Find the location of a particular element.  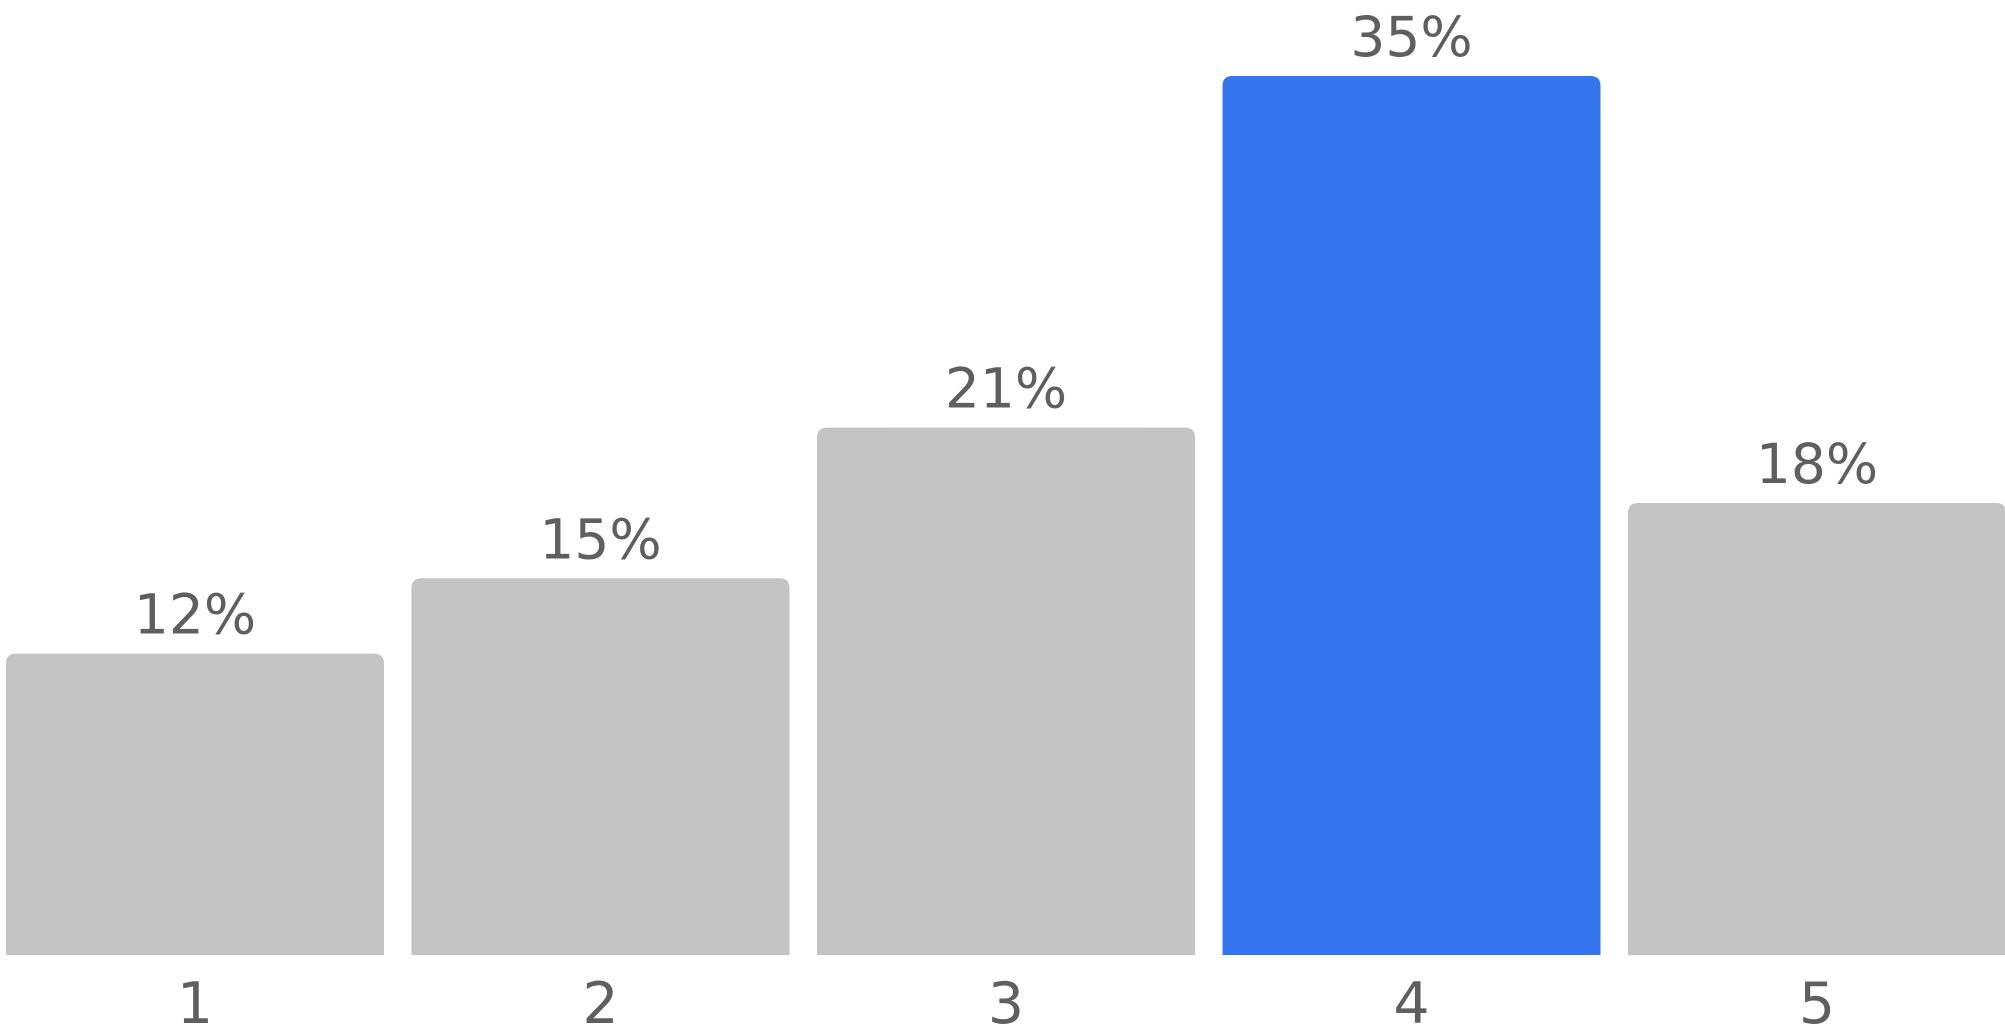

category-labels-group: 1 2 3 4 5 is located at coordinates (1006, 1001).